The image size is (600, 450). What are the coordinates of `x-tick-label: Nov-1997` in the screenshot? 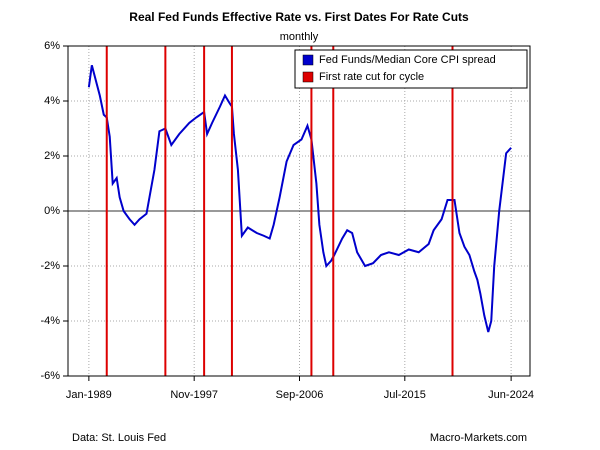 It's located at (194, 395).